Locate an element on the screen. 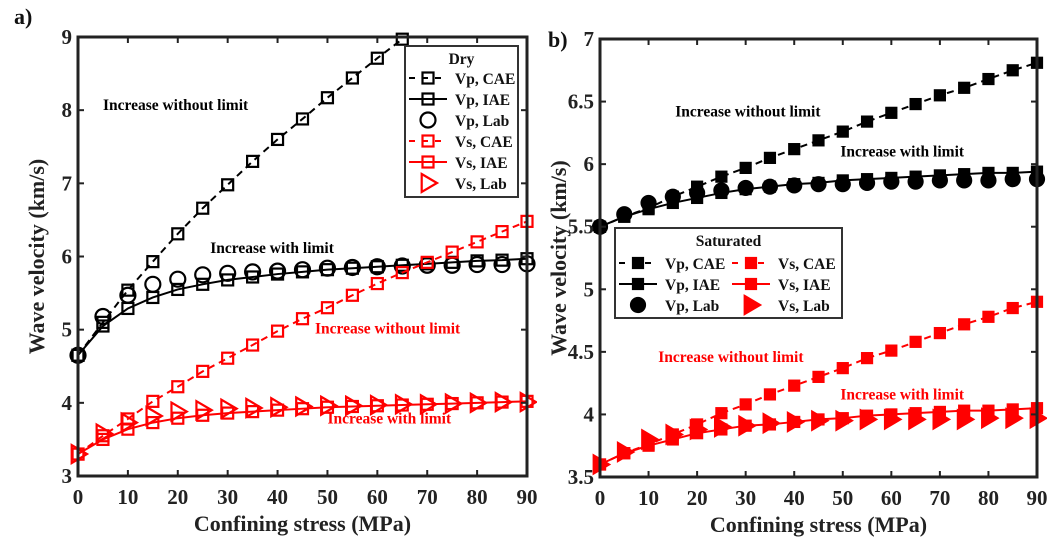 Image resolution: width=1064 pixels, height=542 pixels. y-tick-label: 5 is located at coordinates (589, 289).